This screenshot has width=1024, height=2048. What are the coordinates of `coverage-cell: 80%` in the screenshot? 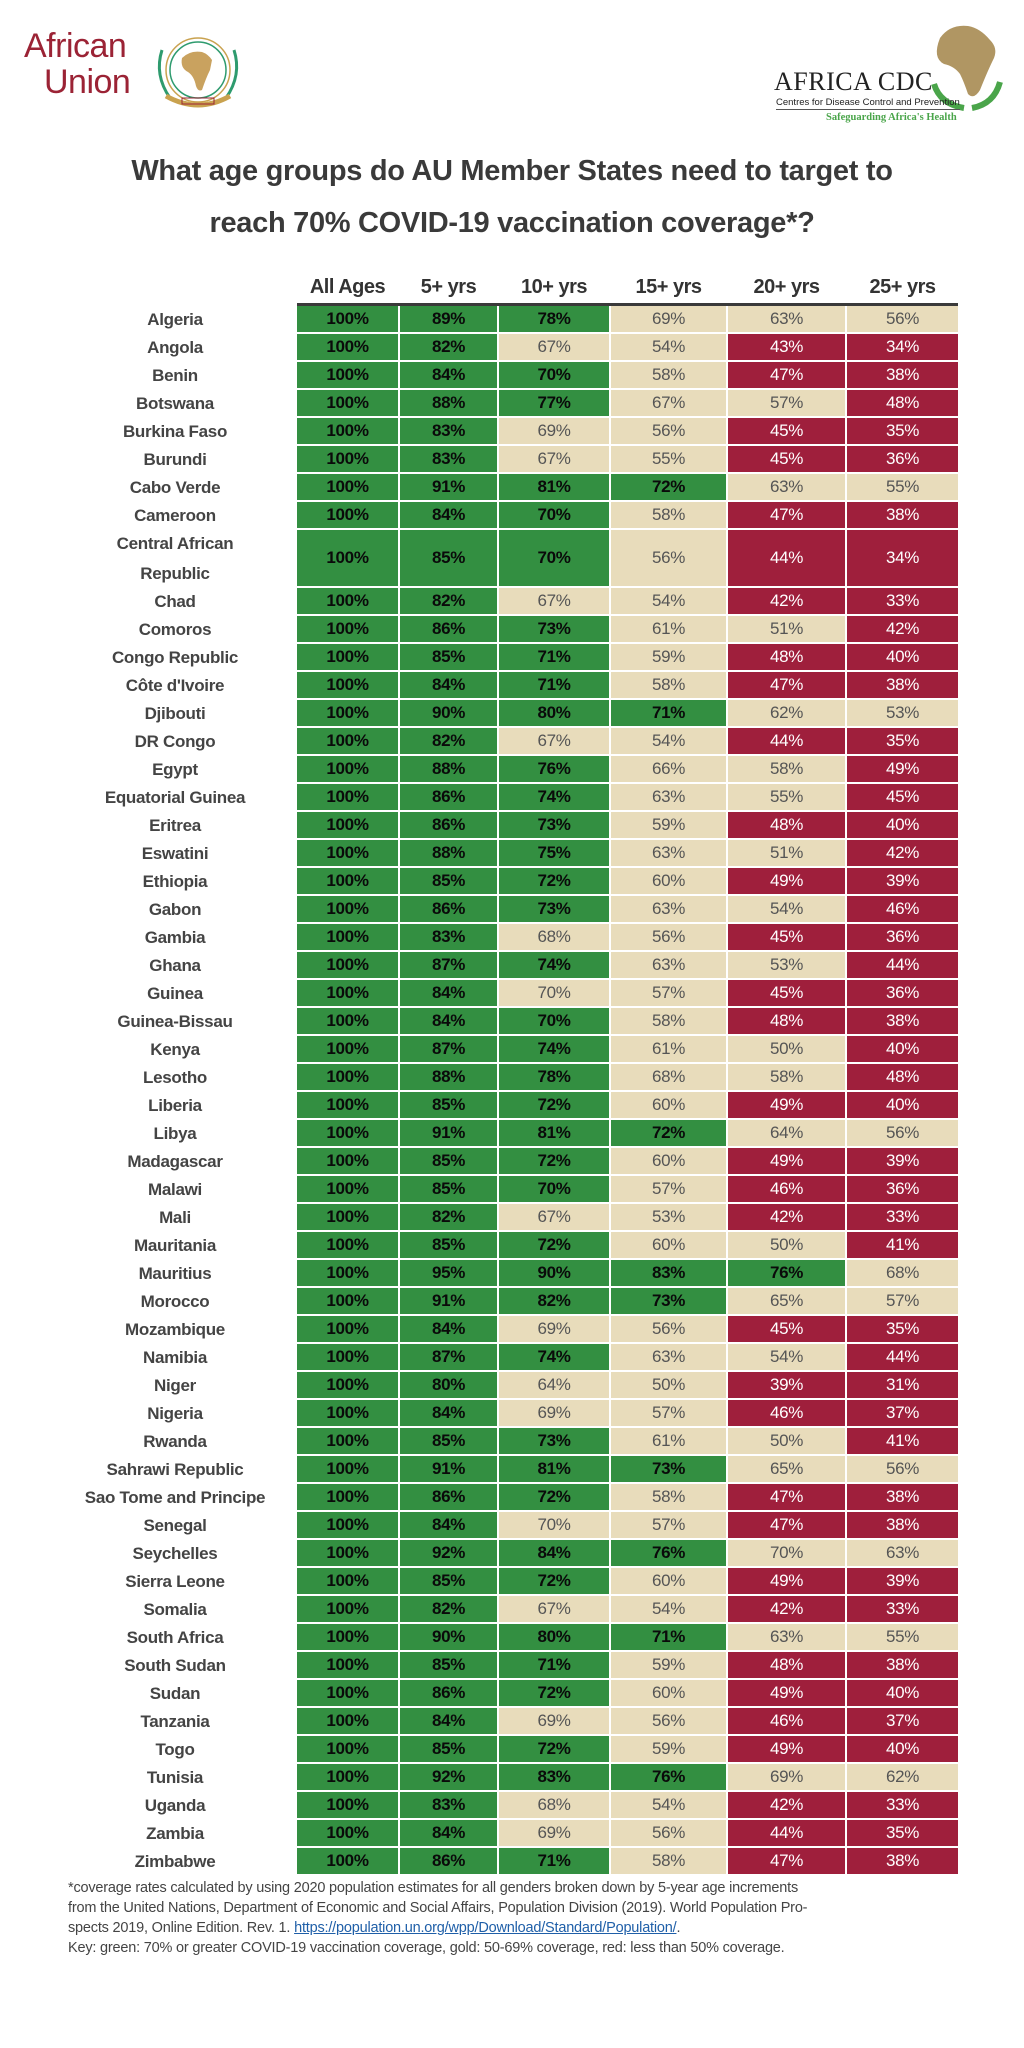 It's located at (554, 1637).